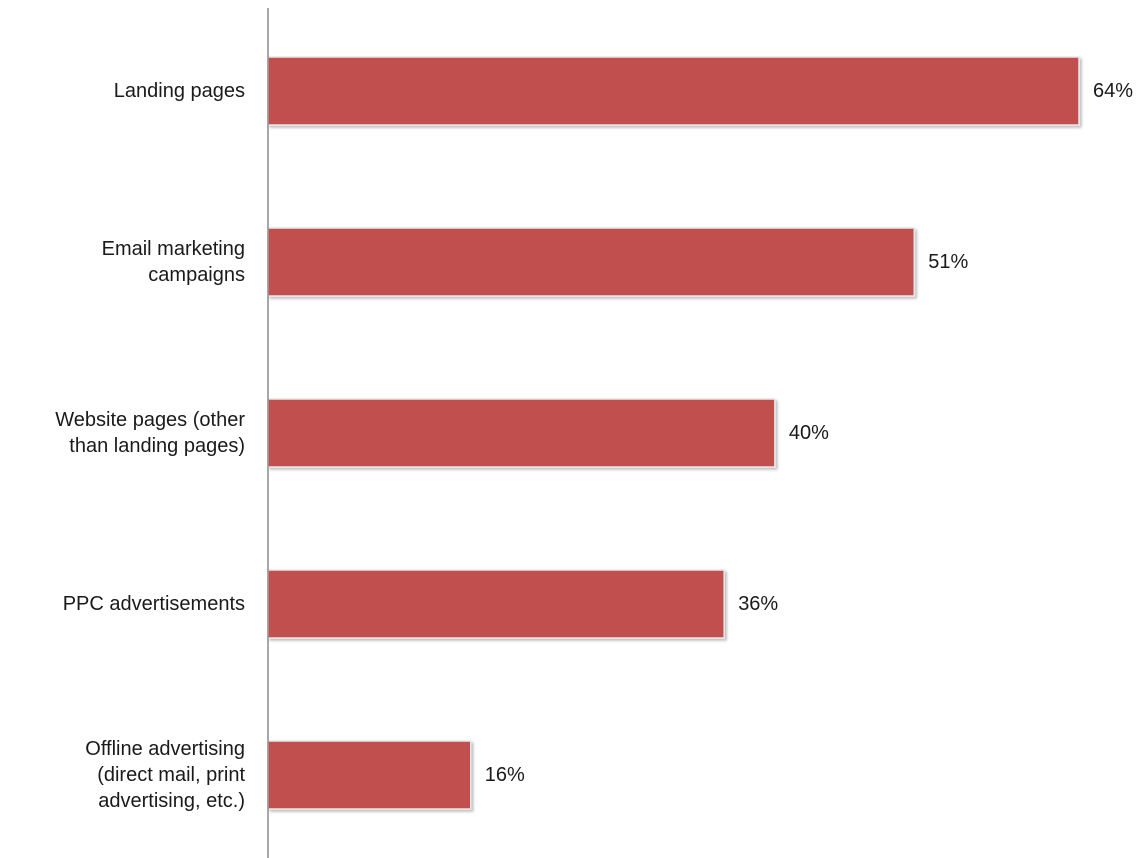 The image size is (1147, 858). I want to click on category-label-line: PPC advertisements, so click(154, 604).